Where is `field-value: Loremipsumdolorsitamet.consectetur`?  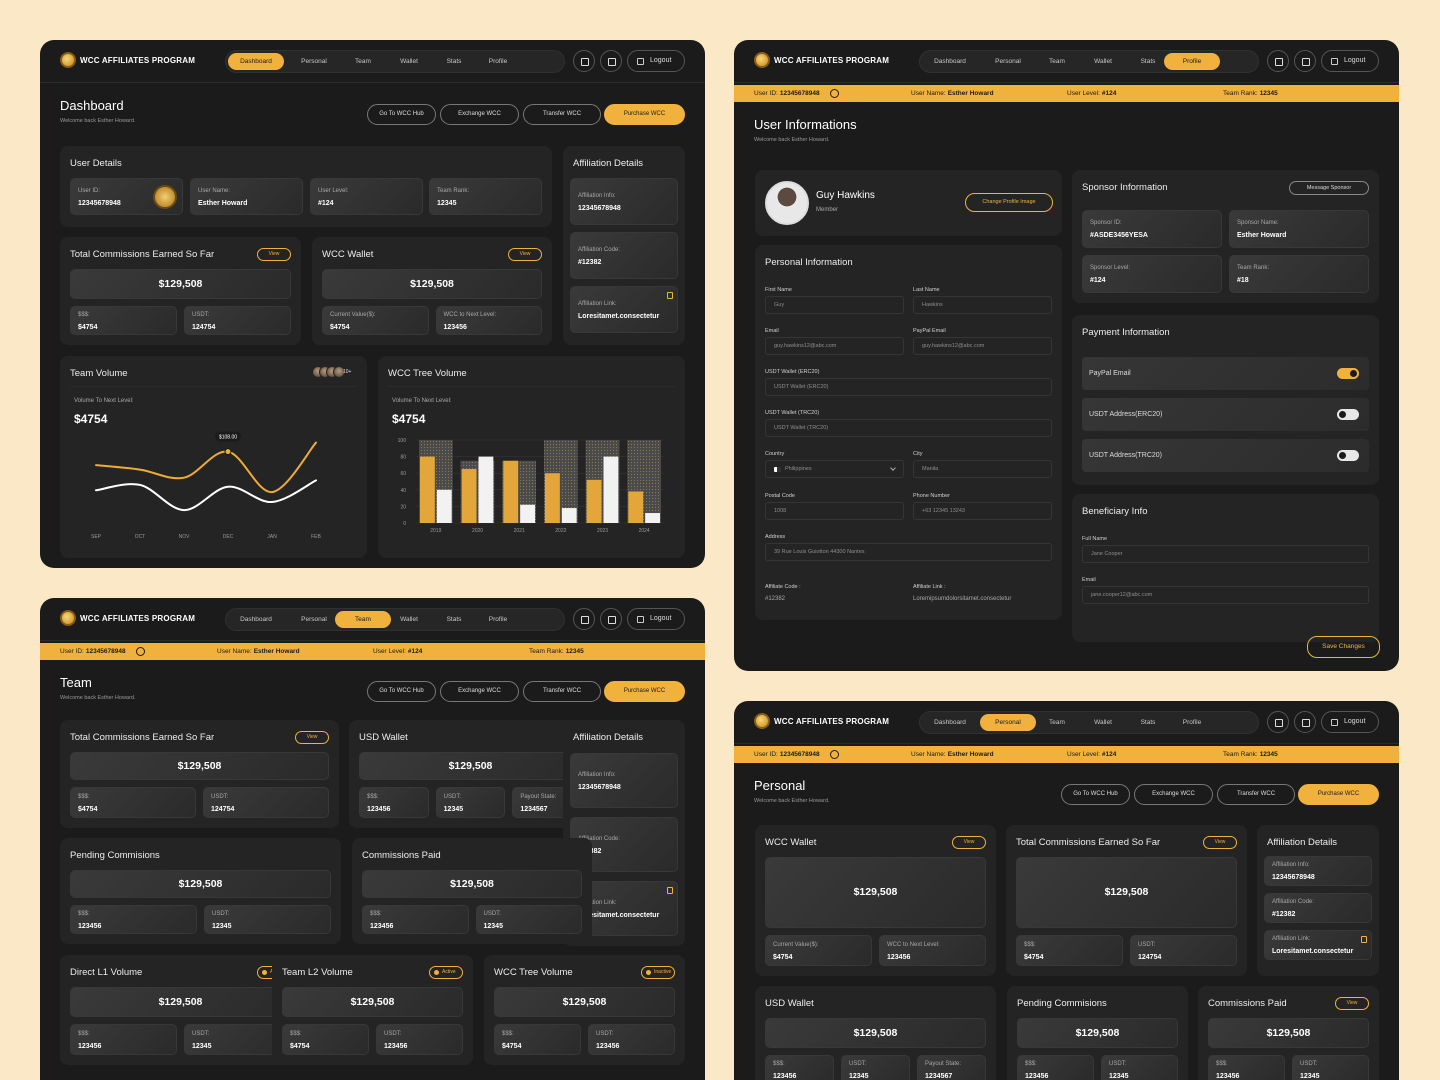
field-value: Loremipsumdolorsitamet.consectetur is located at coordinates (962, 599).